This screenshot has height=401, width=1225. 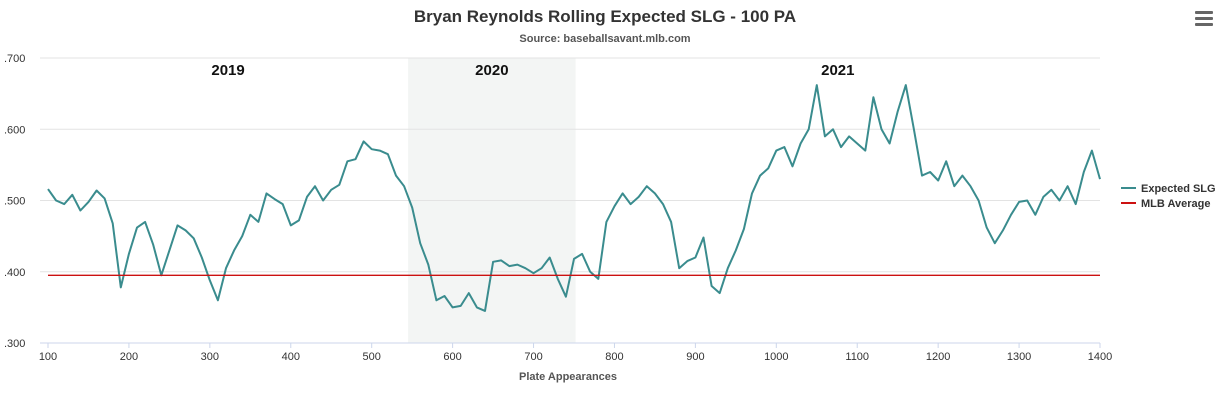 What do you see at coordinates (14, 202) in the screenshot?
I see `y-tick-label: .500` at bounding box center [14, 202].